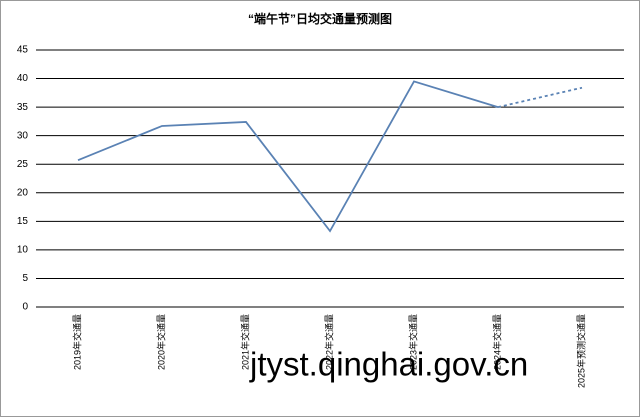 The image size is (640, 417). I want to click on x-tick-label: 2021年交通量, so click(244, 342).